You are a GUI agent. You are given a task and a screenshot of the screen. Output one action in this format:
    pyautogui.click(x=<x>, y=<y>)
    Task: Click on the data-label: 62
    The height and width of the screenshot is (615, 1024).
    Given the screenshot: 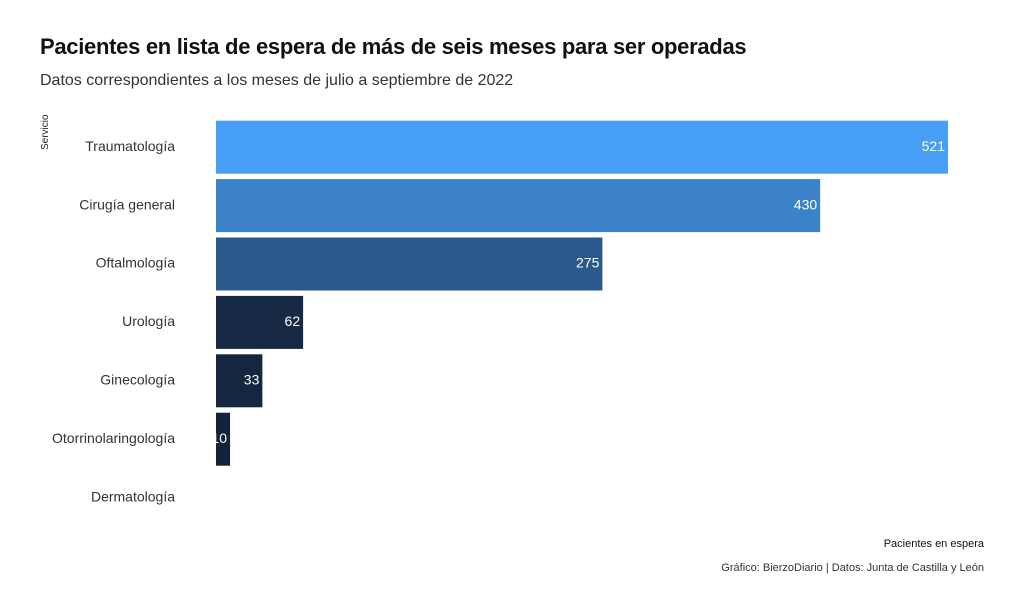 What is the action you would take?
    pyautogui.click(x=293, y=321)
    